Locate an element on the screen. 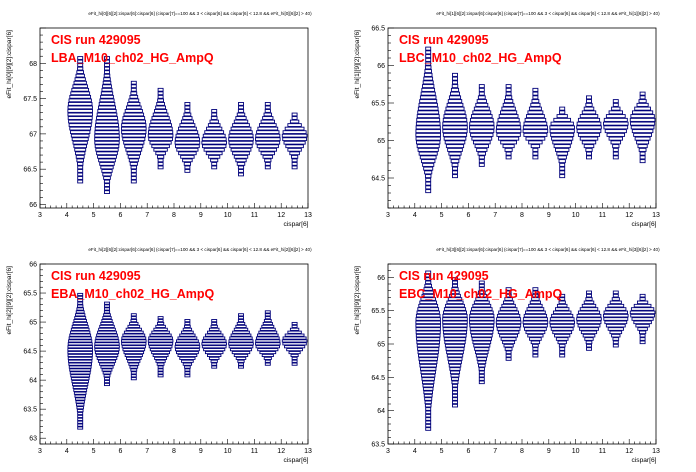  x-tick-label: 6 is located at coordinates (120, 215).